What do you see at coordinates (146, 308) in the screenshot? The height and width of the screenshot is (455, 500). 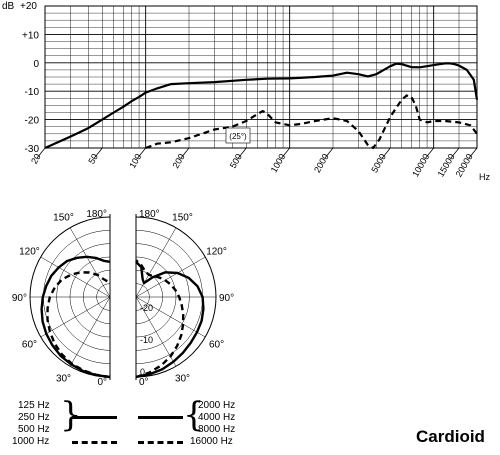 I see `polar-ring-label: -20` at bounding box center [146, 308].